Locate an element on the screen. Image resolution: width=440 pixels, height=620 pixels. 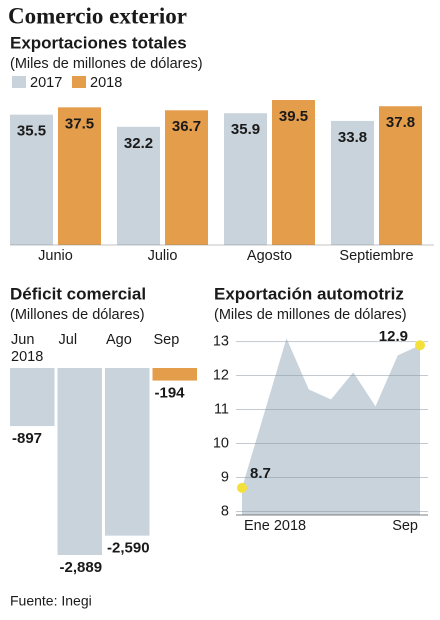
value-label: 37.5 is located at coordinates (79, 123).